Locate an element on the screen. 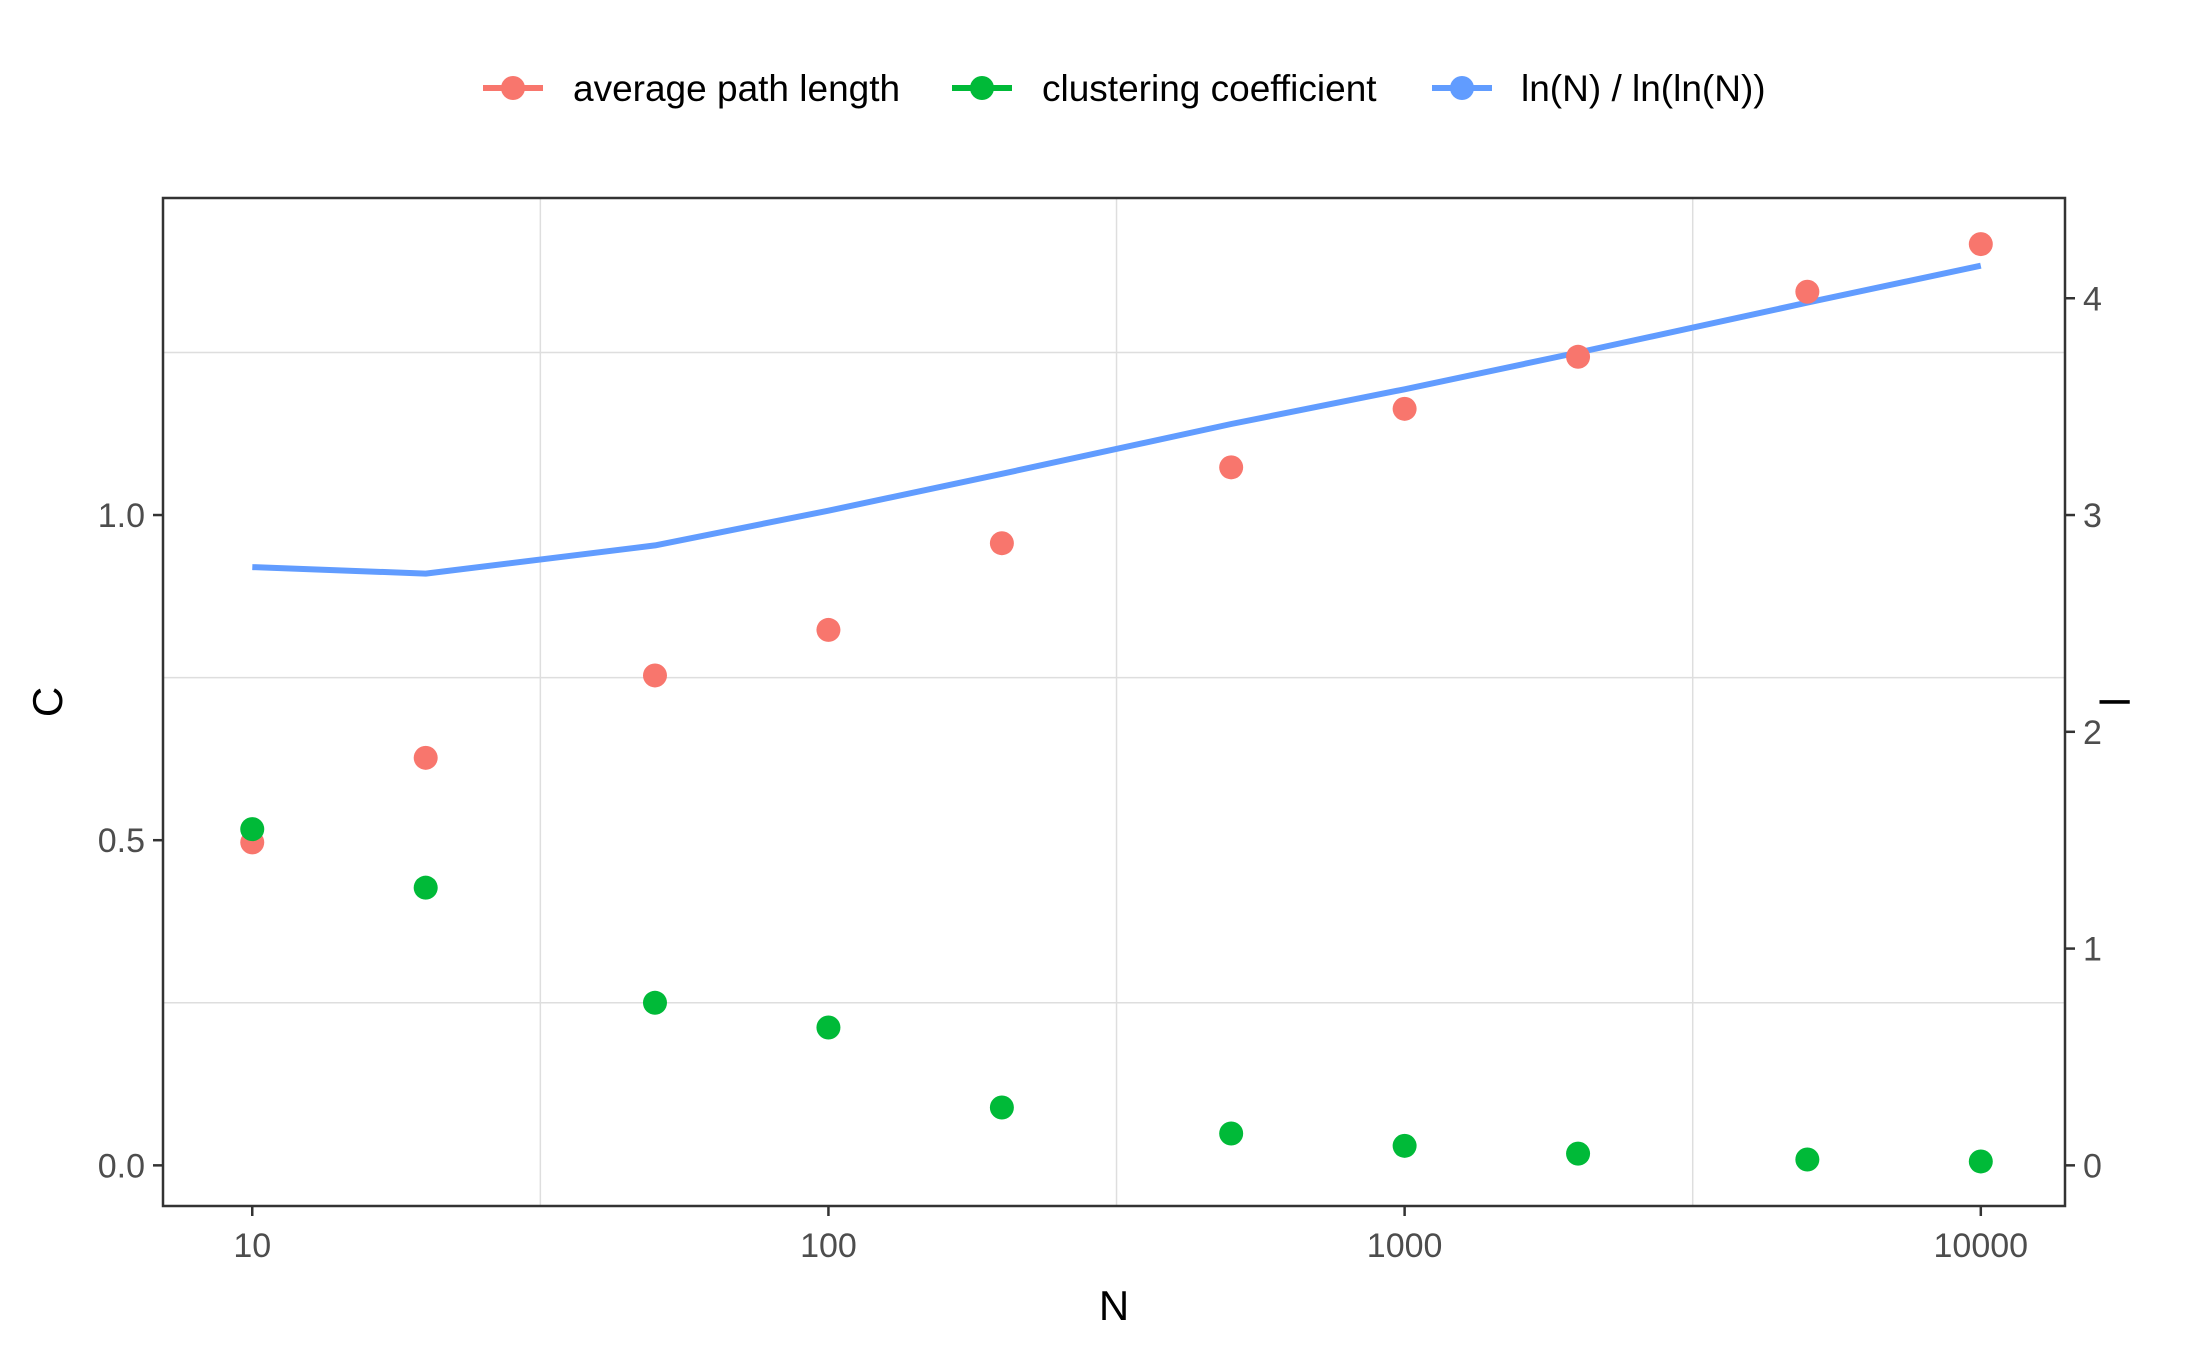 The width and height of the screenshot is (2187, 1350). y-right-tick-label: 4 is located at coordinates (2092, 299).